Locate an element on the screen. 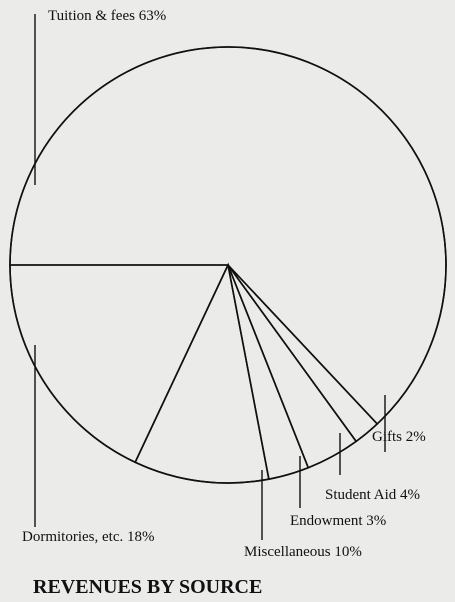 The height and width of the screenshot is (602, 455). slice-label: Dormitories, etc. 18% is located at coordinates (88, 537).